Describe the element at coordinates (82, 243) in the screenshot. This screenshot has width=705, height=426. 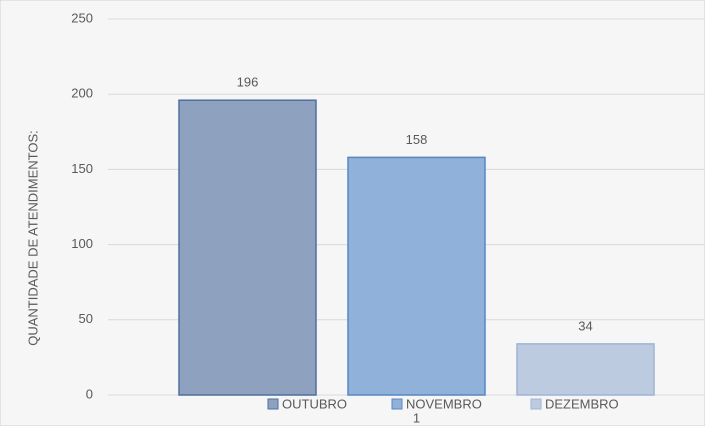
I see `y-tick-label: 100` at that location.